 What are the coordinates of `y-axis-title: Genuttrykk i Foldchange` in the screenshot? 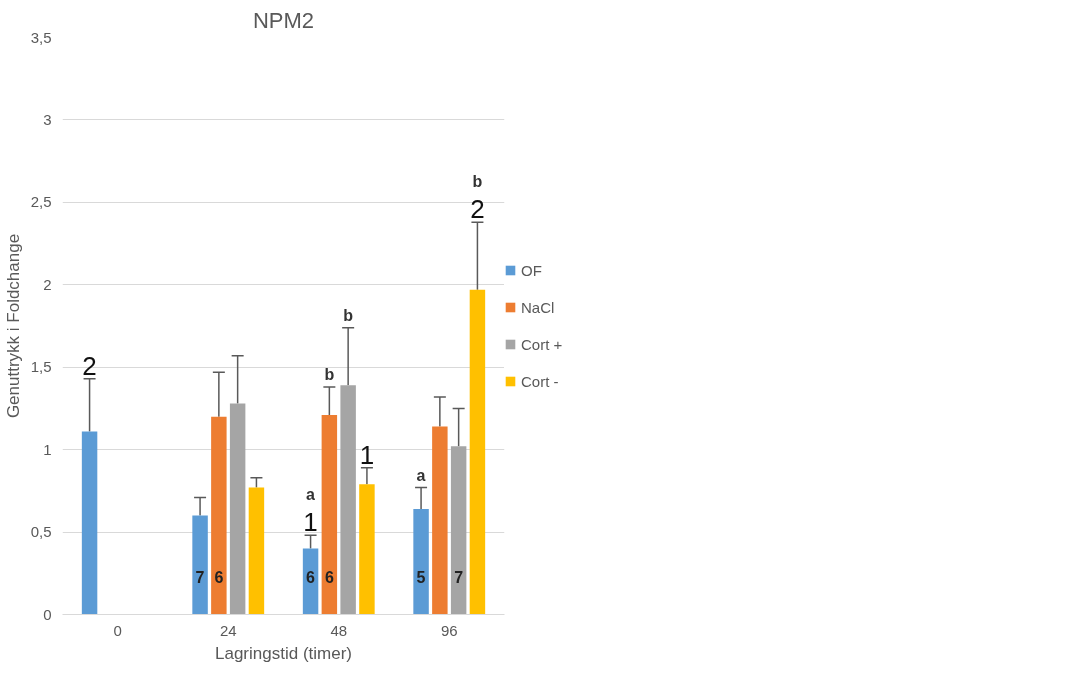 It's located at (13, 326).